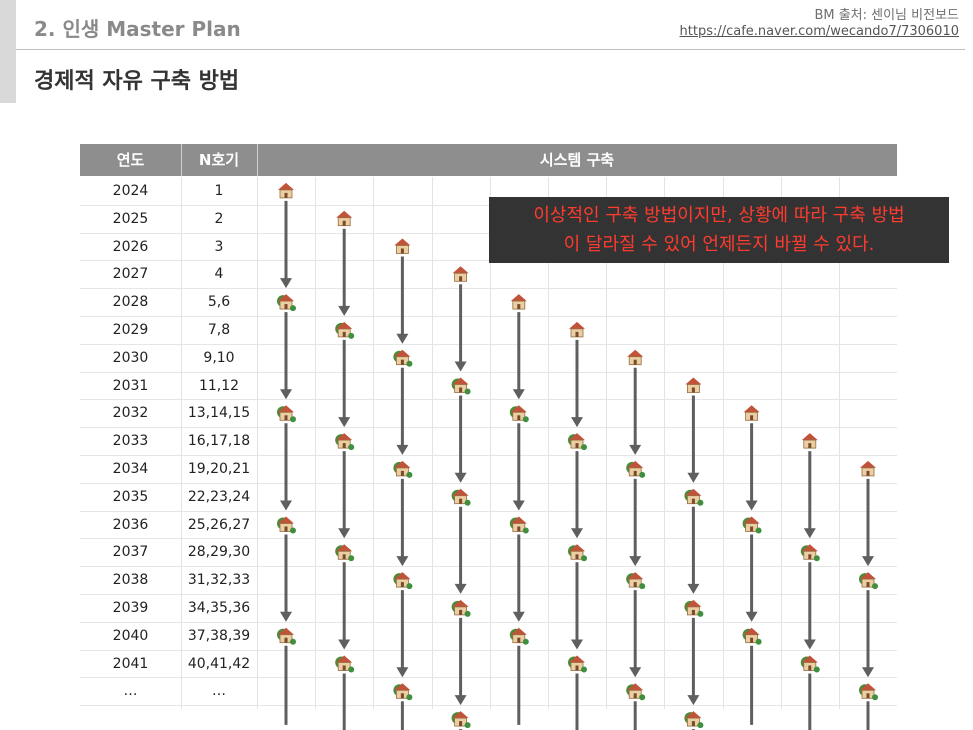 The image size is (973, 730). What do you see at coordinates (219, 636) in the screenshot?
I see `n-number-cell: 37,38,39` at bounding box center [219, 636].